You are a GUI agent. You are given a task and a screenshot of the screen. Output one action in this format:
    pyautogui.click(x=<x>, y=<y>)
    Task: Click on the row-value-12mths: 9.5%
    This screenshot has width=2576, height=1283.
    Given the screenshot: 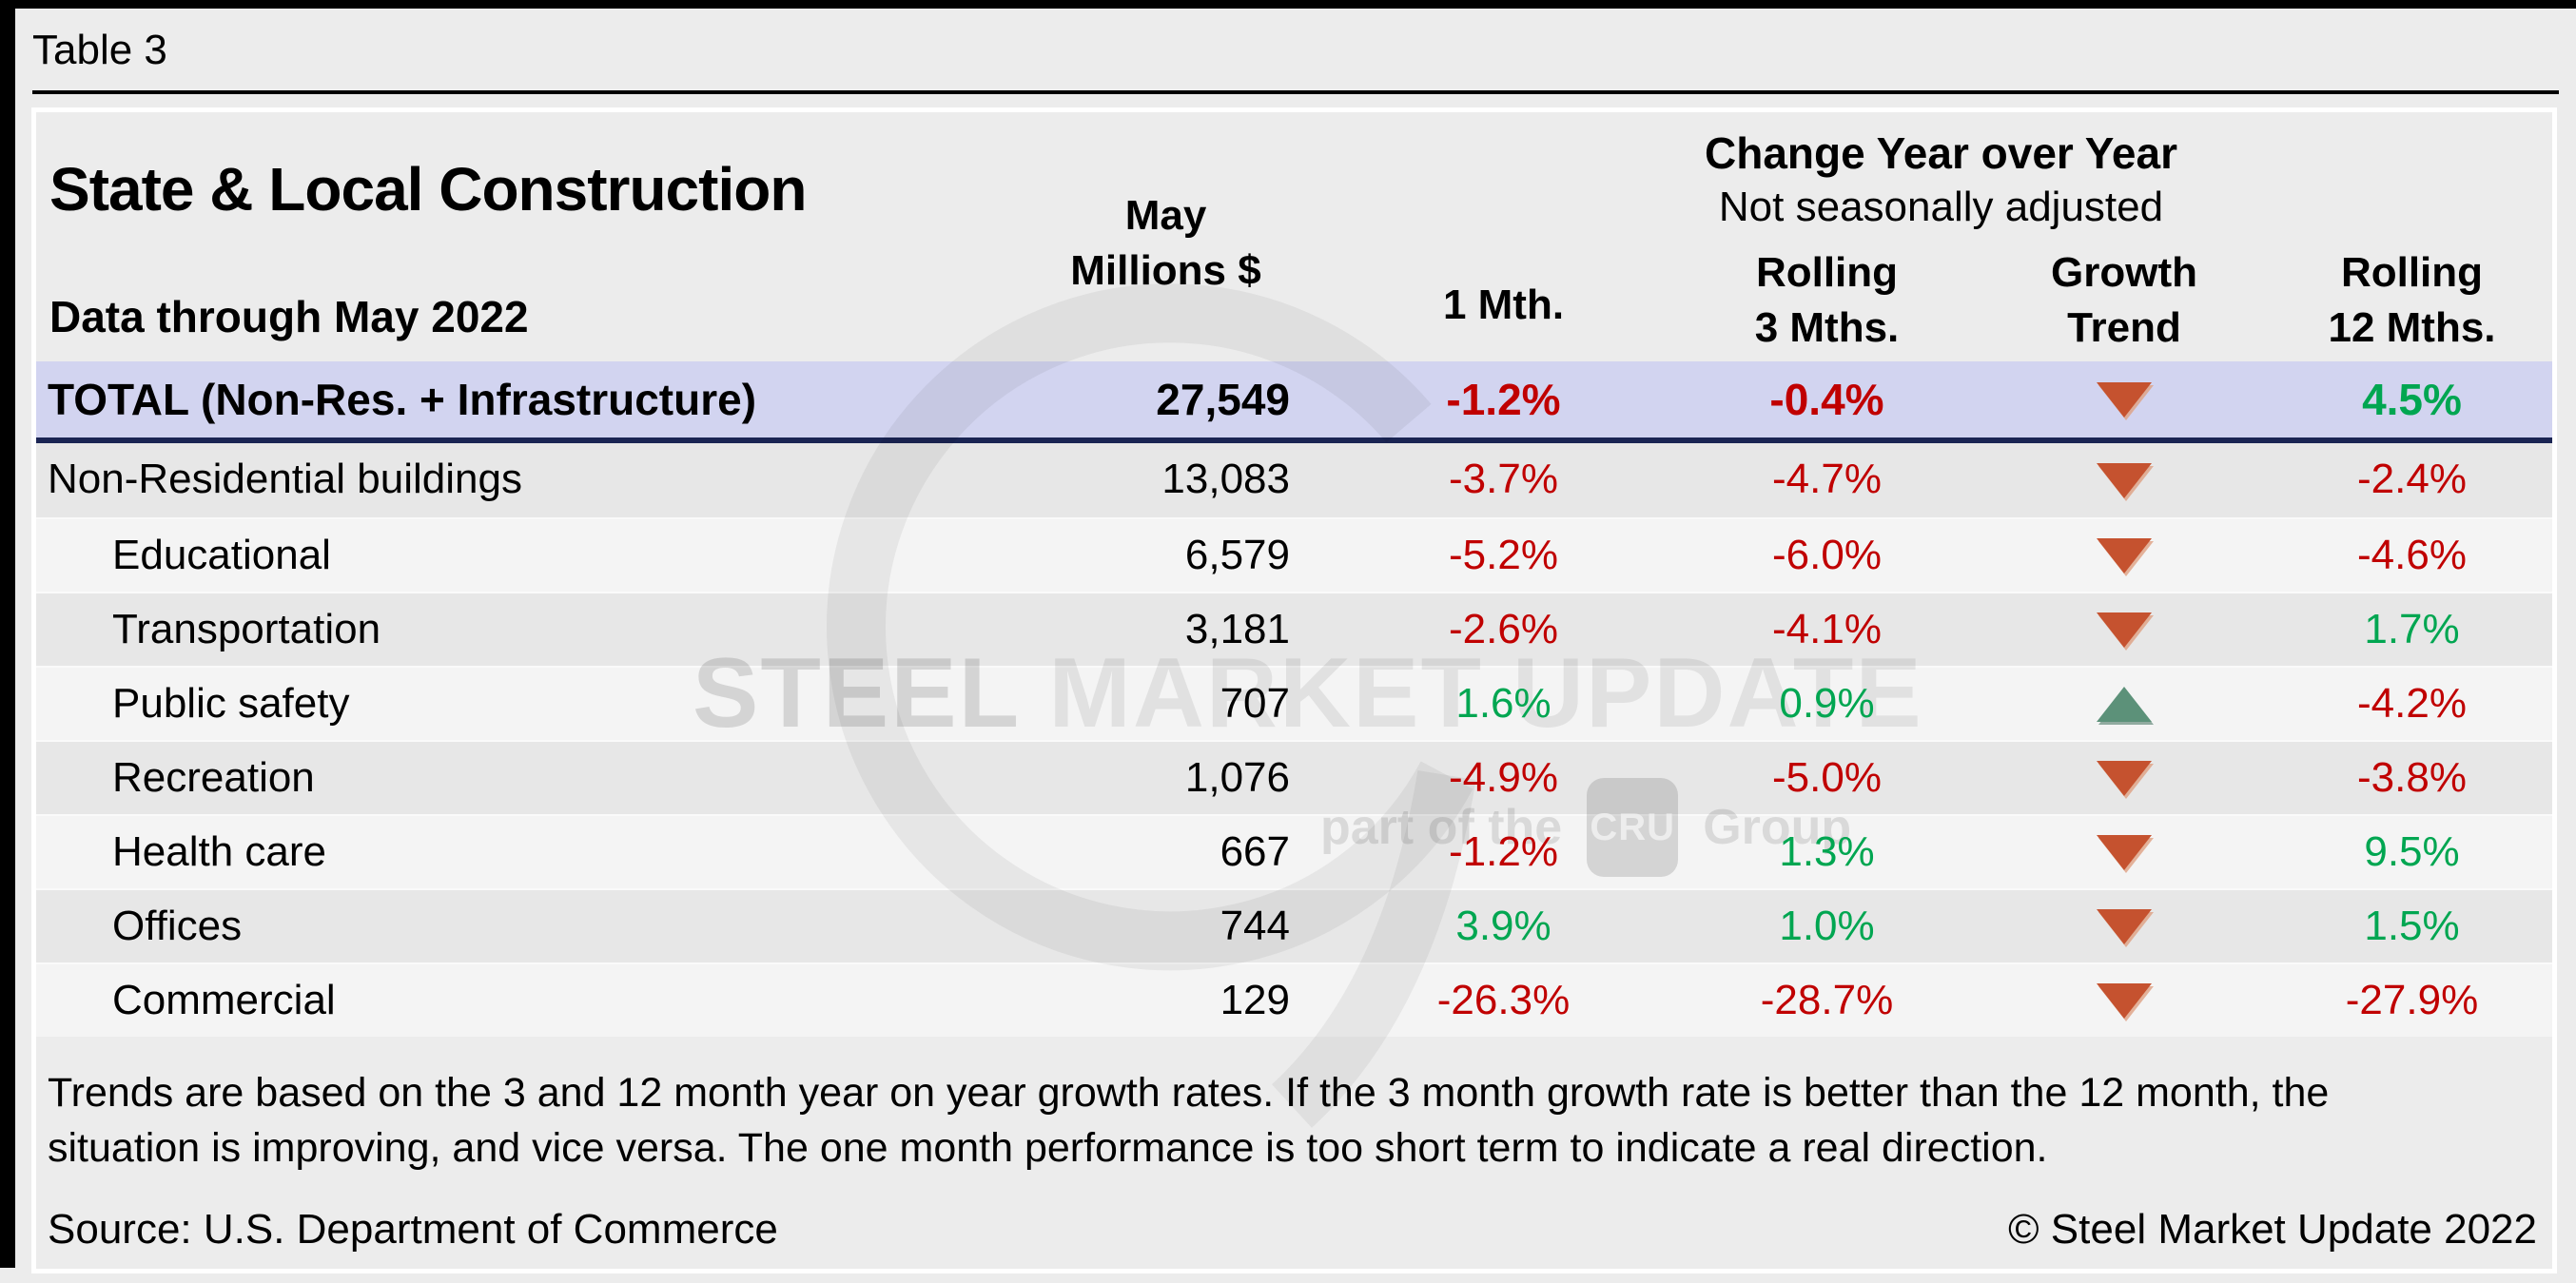 What is the action you would take?
    pyautogui.click(x=2412, y=852)
    